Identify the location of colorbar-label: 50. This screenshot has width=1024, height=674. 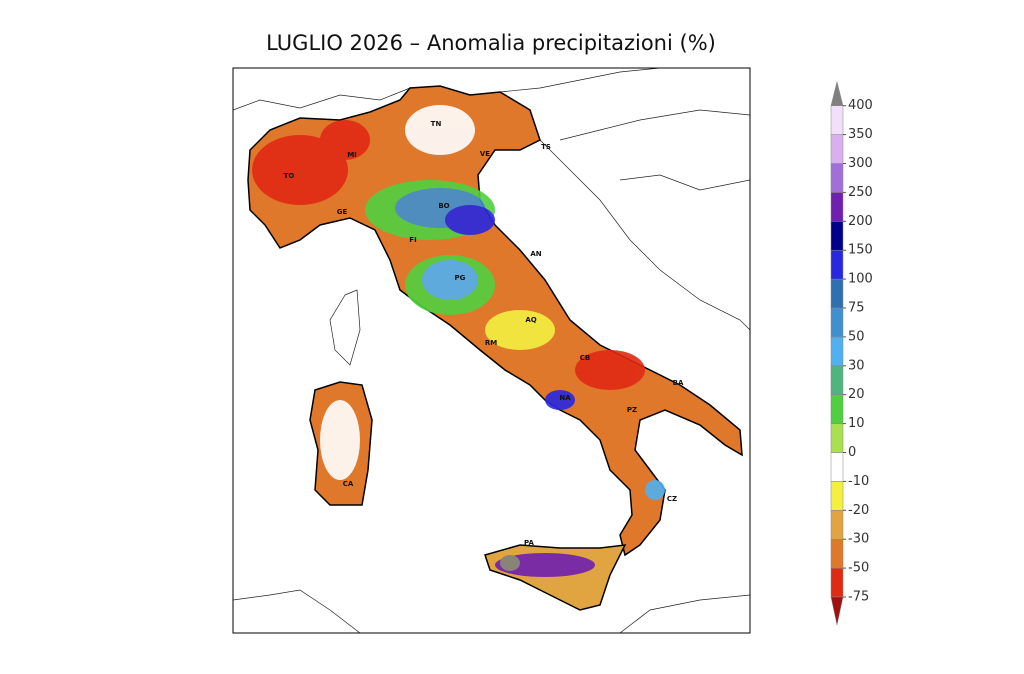
(856, 336).